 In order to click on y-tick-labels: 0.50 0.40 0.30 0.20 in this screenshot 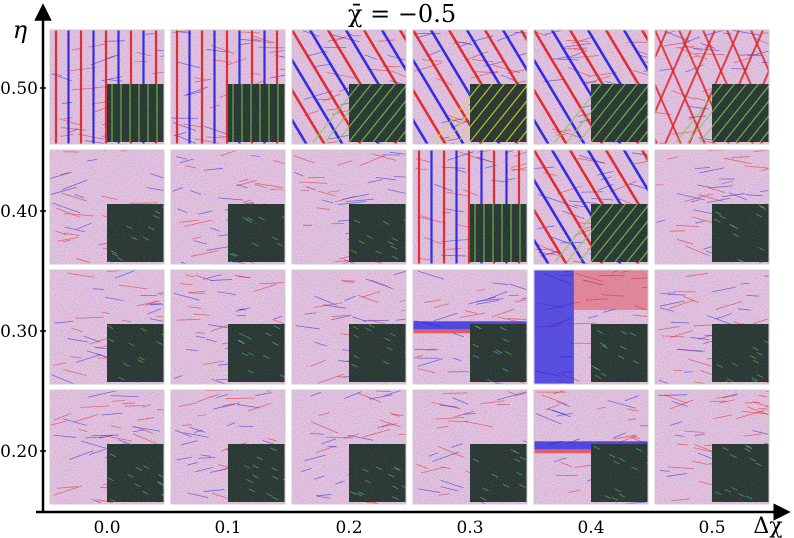, I will do `click(23, 270)`.